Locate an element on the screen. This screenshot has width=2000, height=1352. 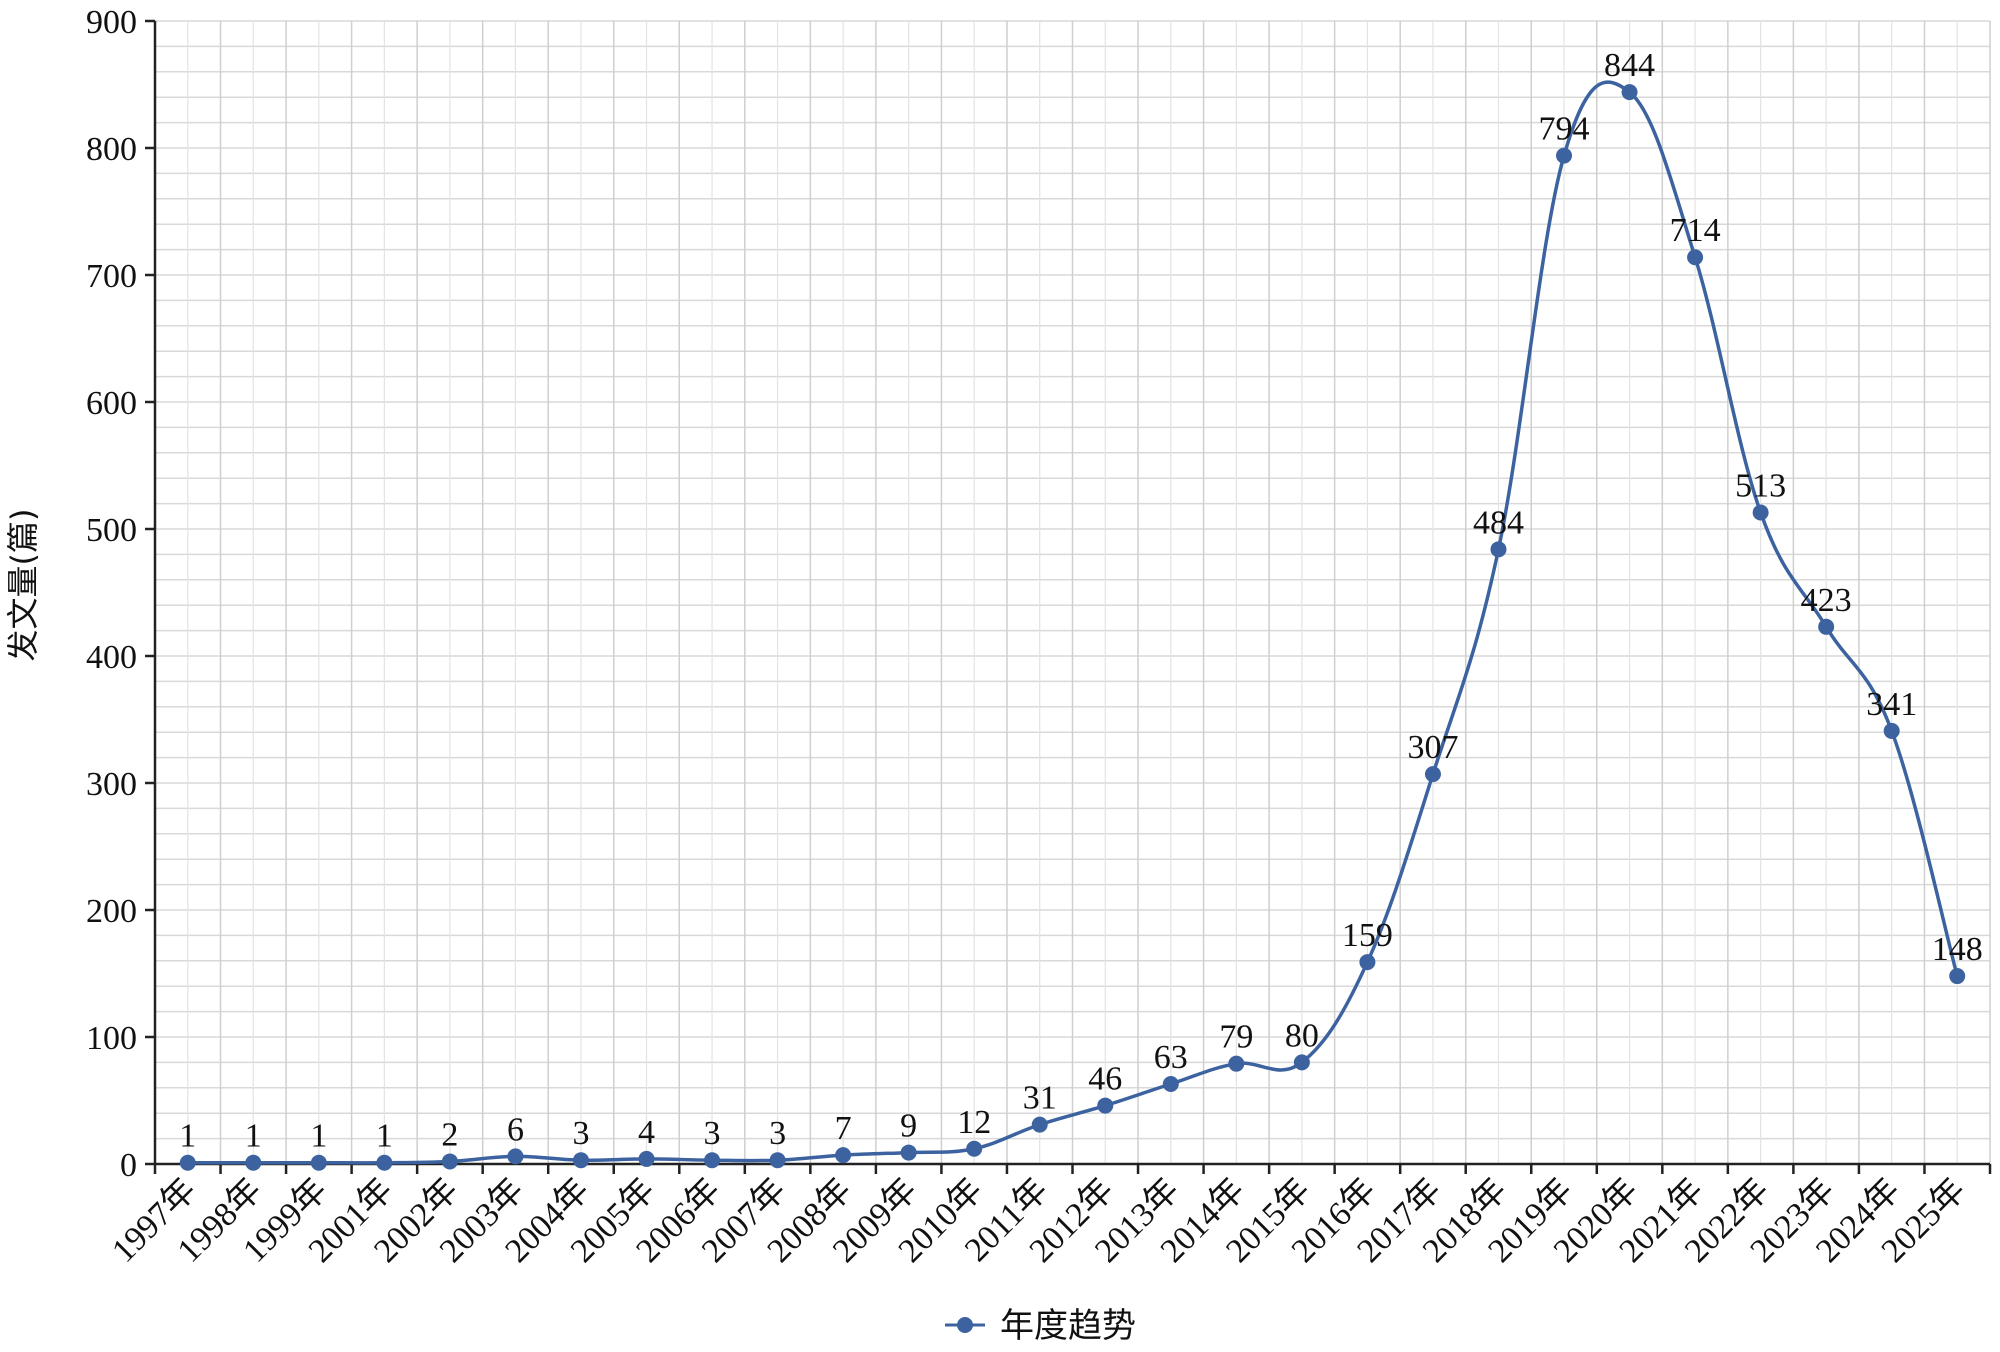
y-tick-label: 700 is located at coordinates (111, 276).